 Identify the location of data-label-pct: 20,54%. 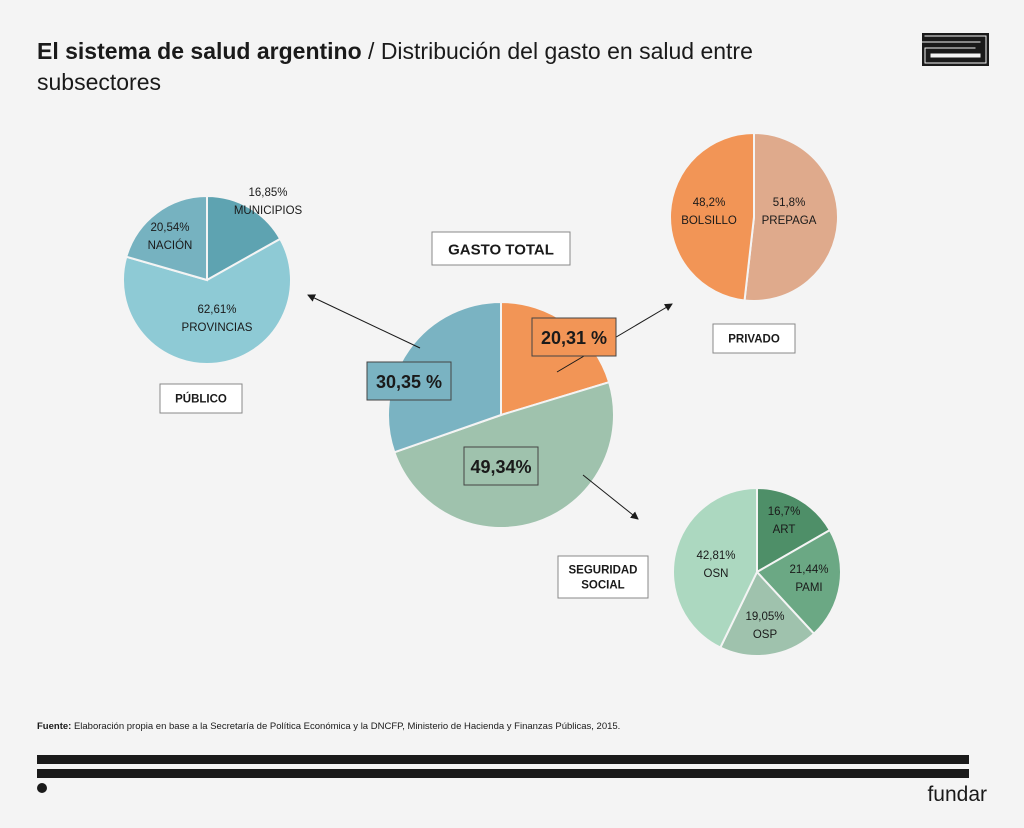
(169, 228).